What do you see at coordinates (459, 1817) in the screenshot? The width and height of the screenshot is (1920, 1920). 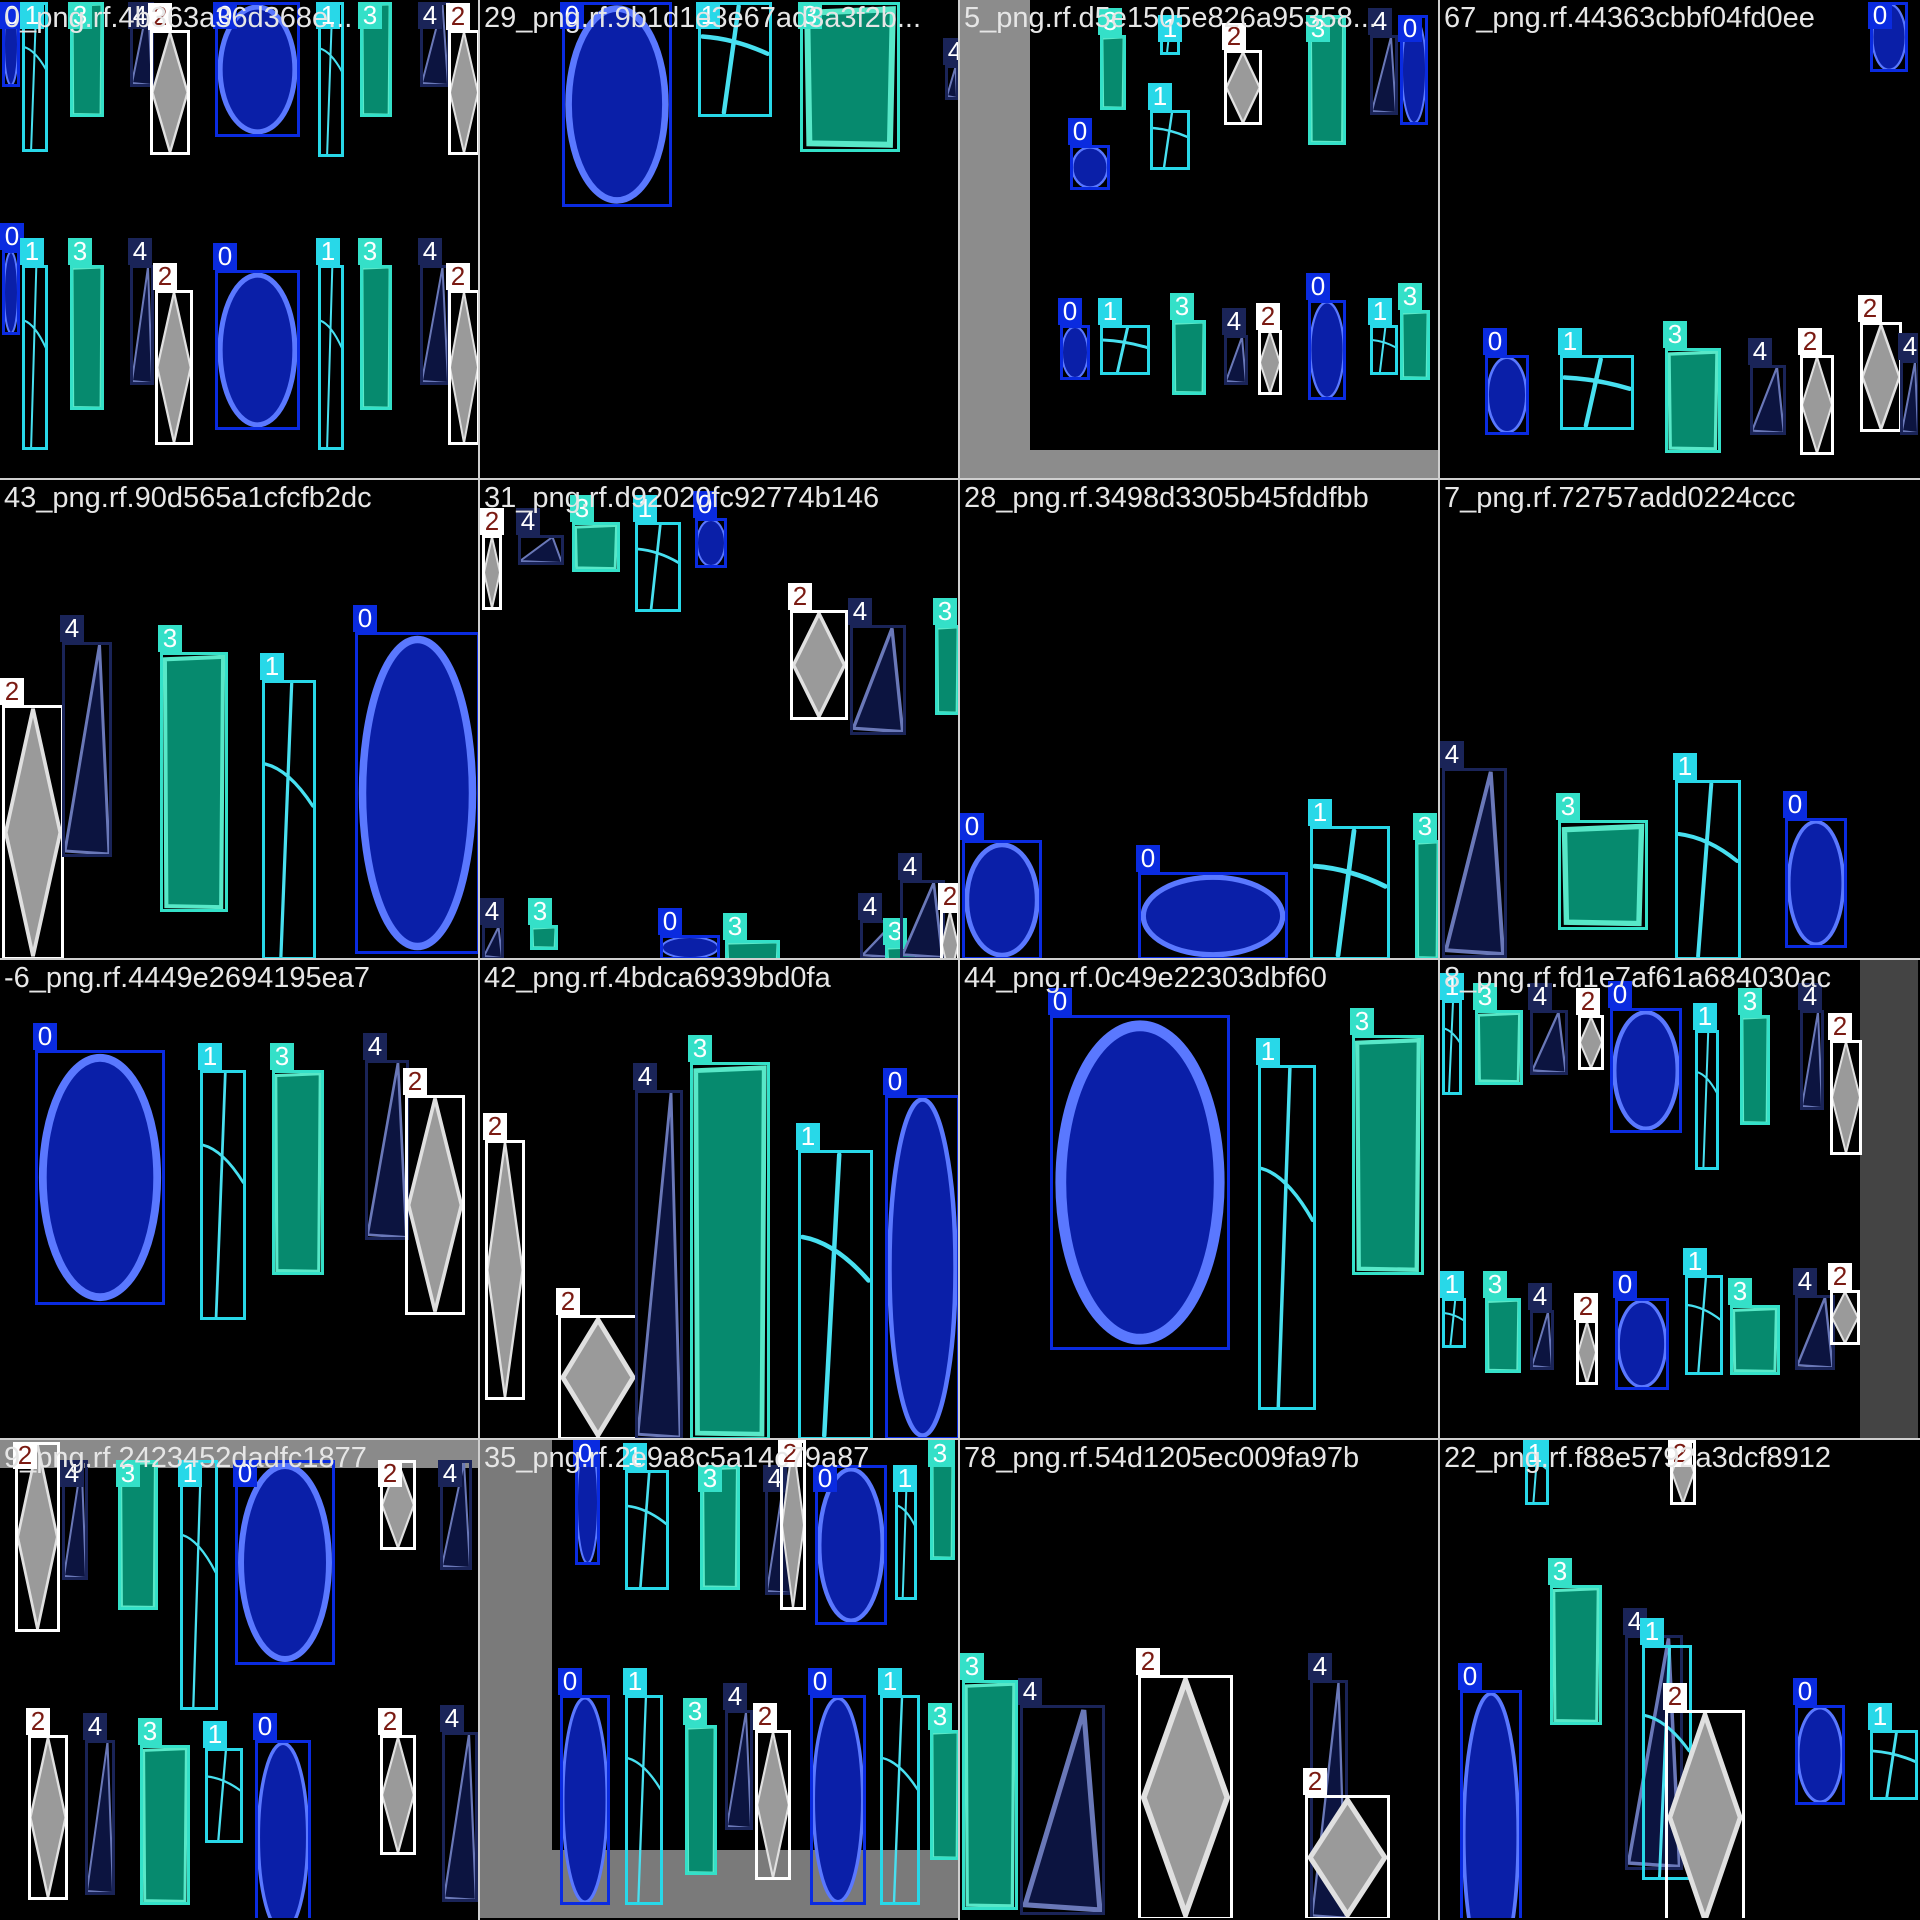 I see `triangle-shape` at bounding box center [459, 1817].